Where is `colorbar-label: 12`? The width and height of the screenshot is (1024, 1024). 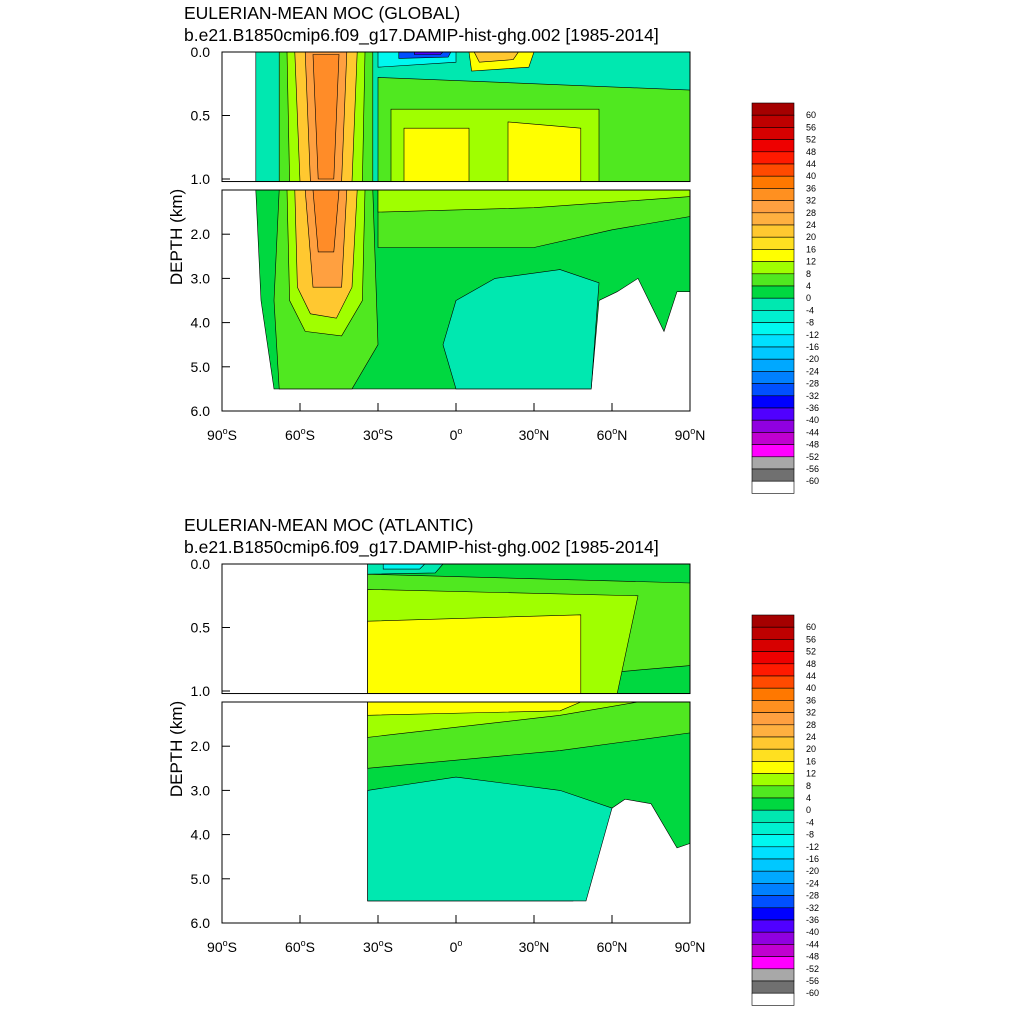
colorbar-label: 12 is located at coordinates (811, 262).